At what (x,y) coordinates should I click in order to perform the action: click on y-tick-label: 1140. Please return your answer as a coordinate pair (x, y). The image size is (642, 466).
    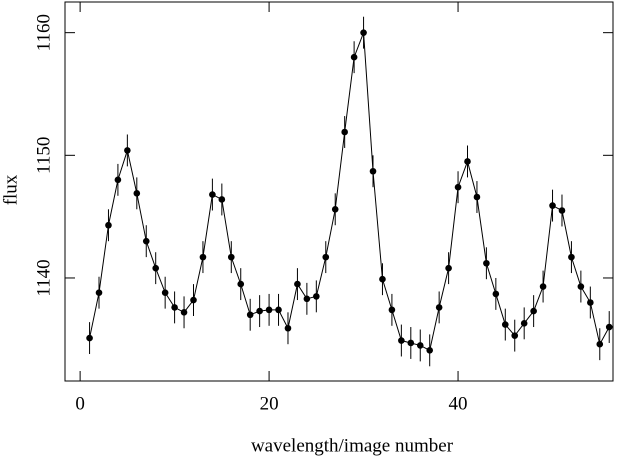
    Looking at the image, I should click on (43, 277).